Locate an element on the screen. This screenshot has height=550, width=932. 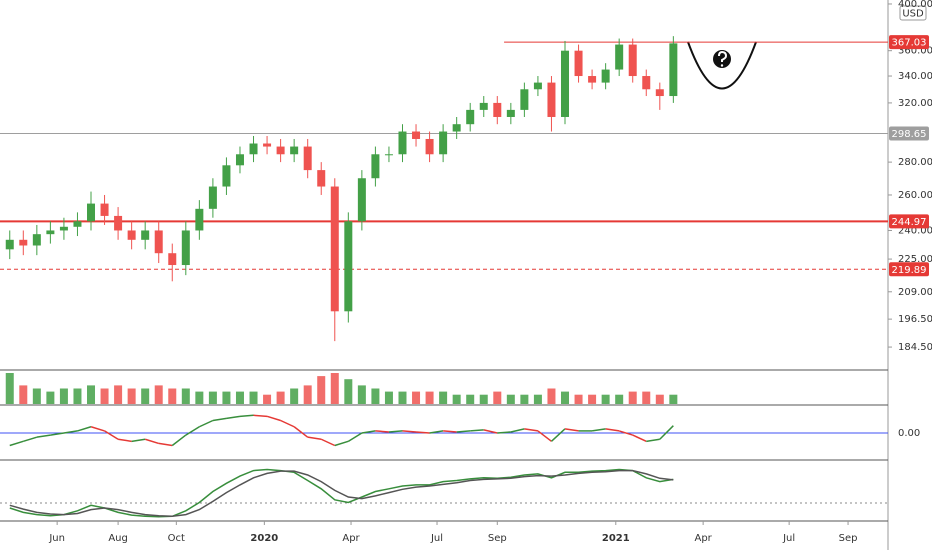
y-tick-label: 184.50 is located at coordinates (915, 347).